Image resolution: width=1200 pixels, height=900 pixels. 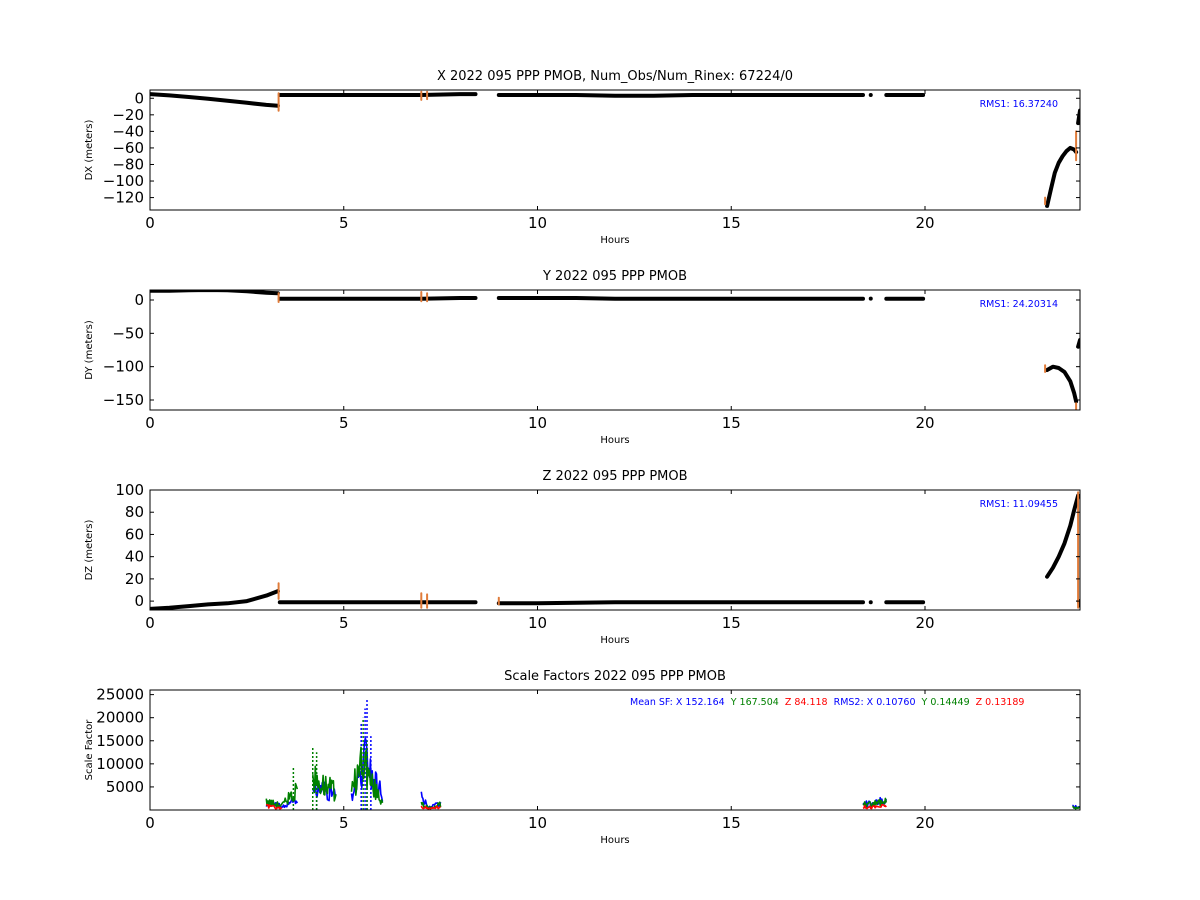 What do you see at coordinates (129, 490) in the screenshot?
I see `y-tick-label: 100` at bounding box center [129, 490].